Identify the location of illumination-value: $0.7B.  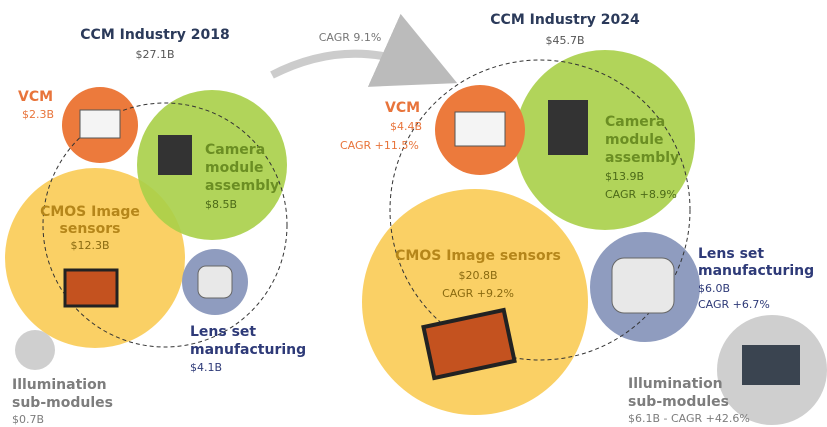
(28, 419).